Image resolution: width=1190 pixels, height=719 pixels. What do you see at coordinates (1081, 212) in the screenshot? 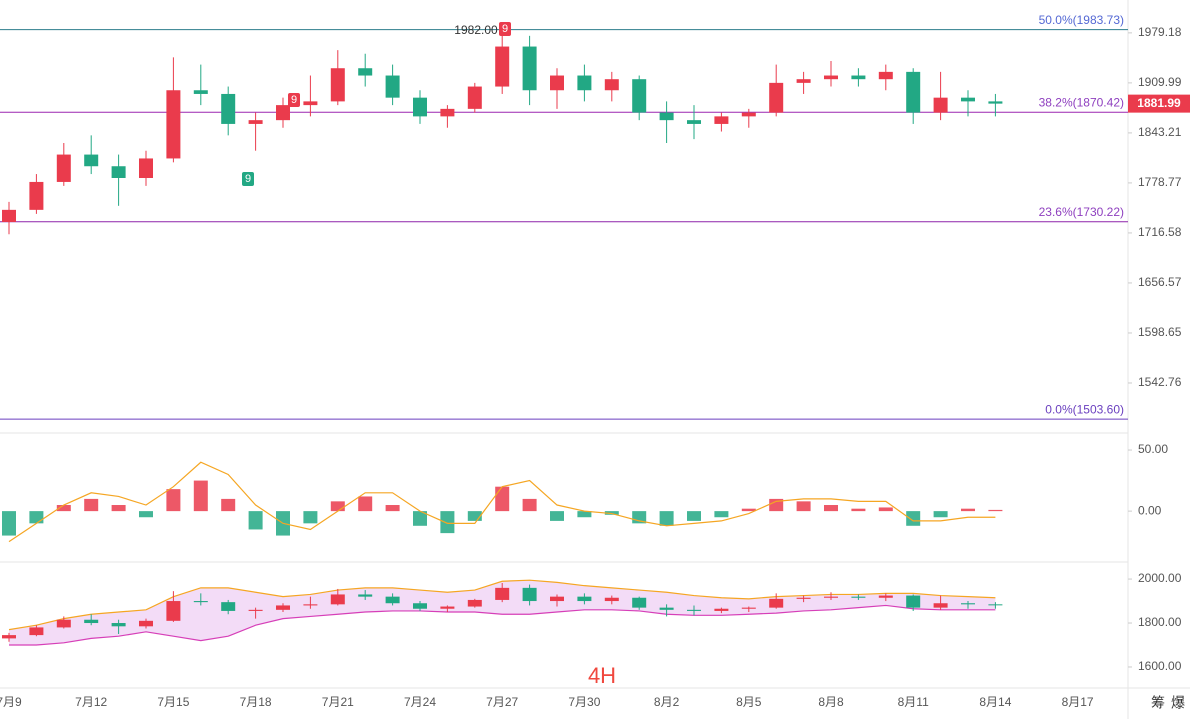
I see `fib-label: 23.6%(1730.22)` at bounding box center [1081, 212].